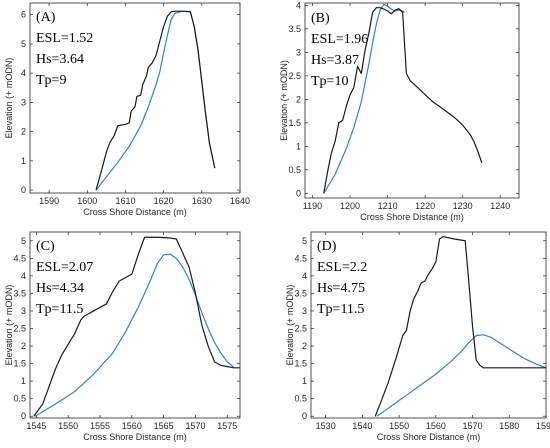 The width and height of the screenshot is (550, 448). Describe the element at coordinates (46, 17) in the screenshot. I see `panel-label: (A)` at that location.